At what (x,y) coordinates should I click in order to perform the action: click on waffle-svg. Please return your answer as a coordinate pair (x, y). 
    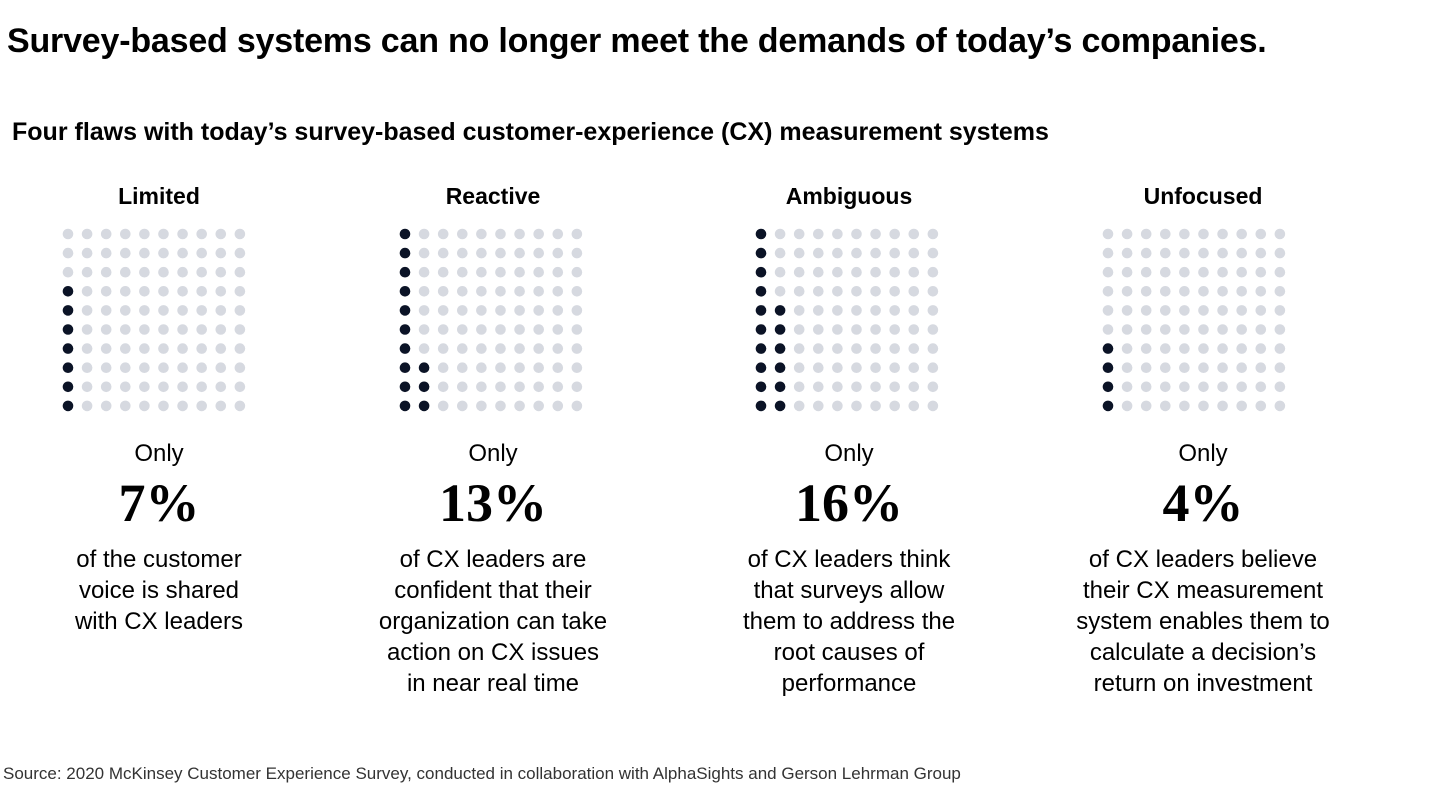
    Looking at the image, I should click on (1194, 320).